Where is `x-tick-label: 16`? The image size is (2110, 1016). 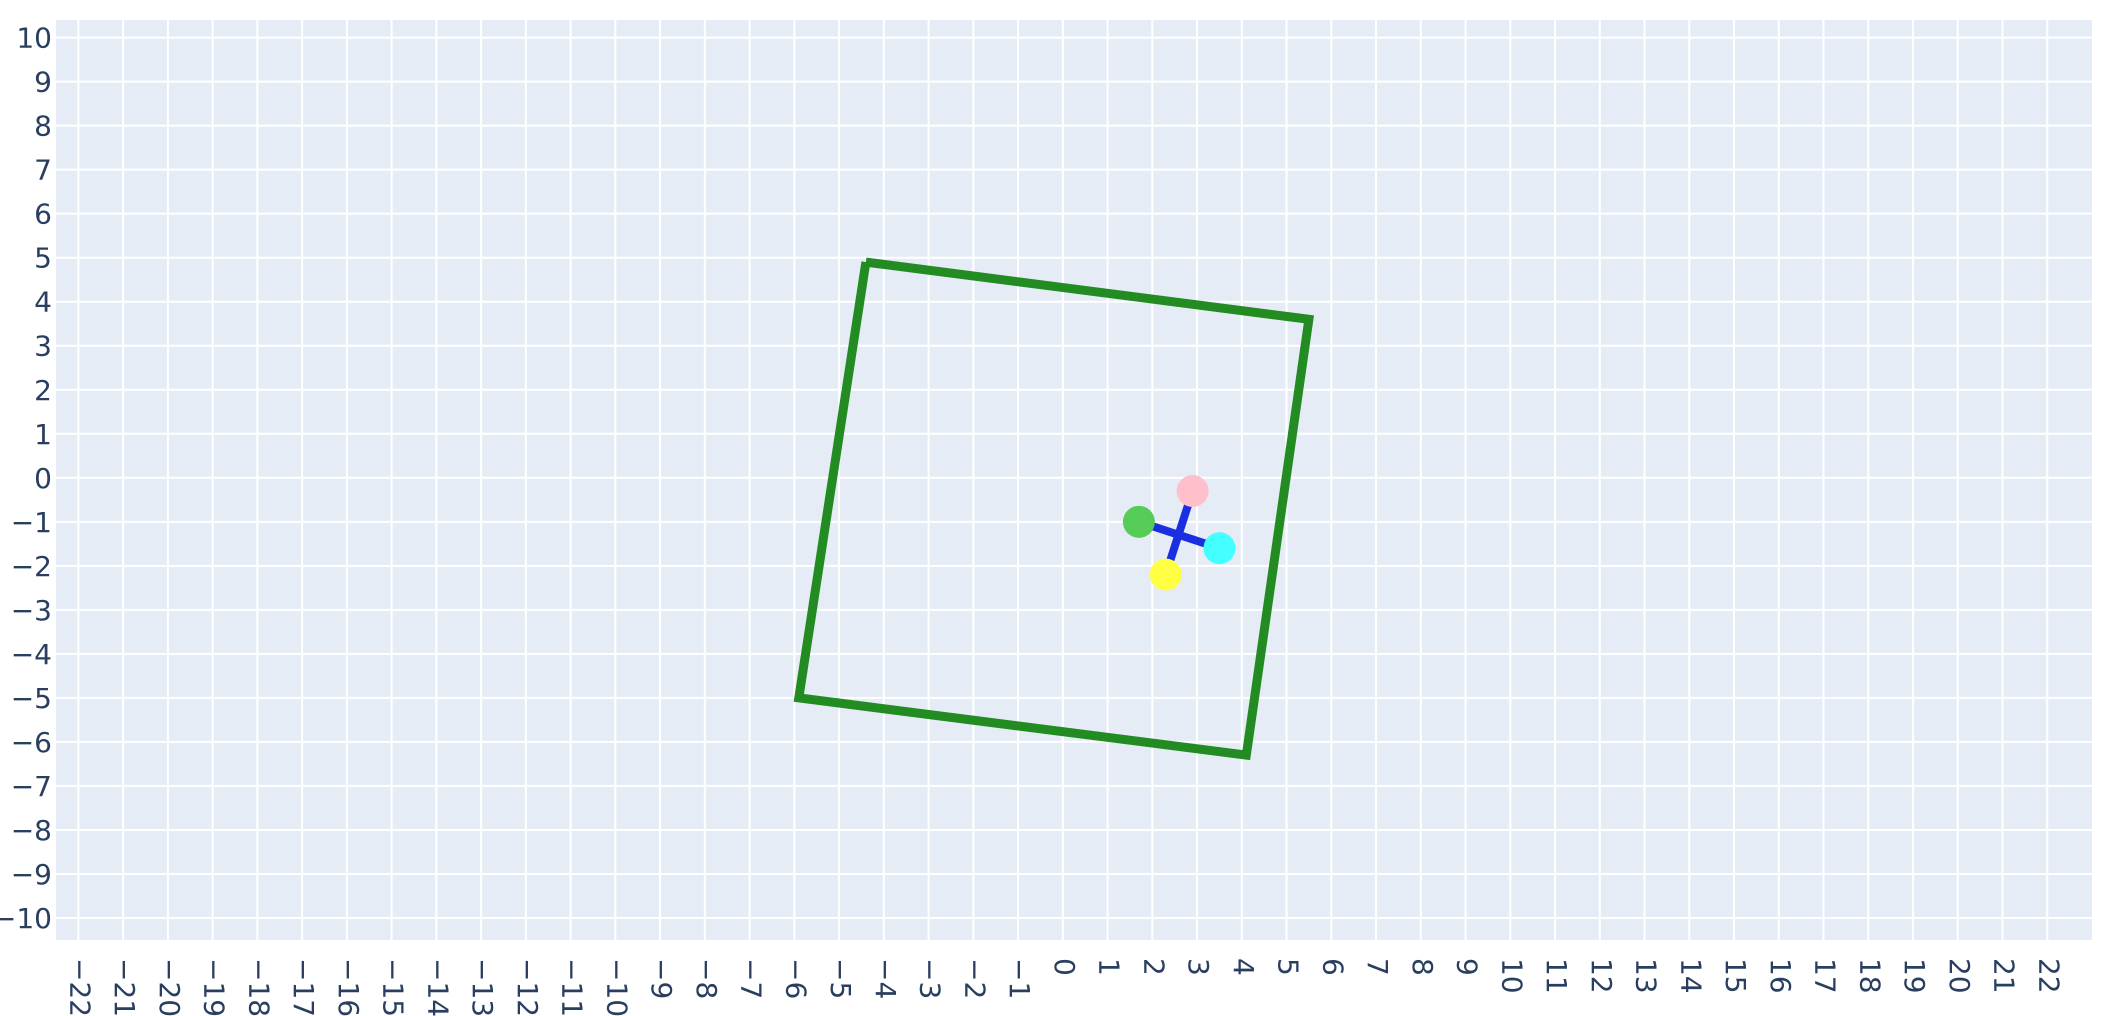 x-tick-label: 16 is located at coordinates (1780, 976).